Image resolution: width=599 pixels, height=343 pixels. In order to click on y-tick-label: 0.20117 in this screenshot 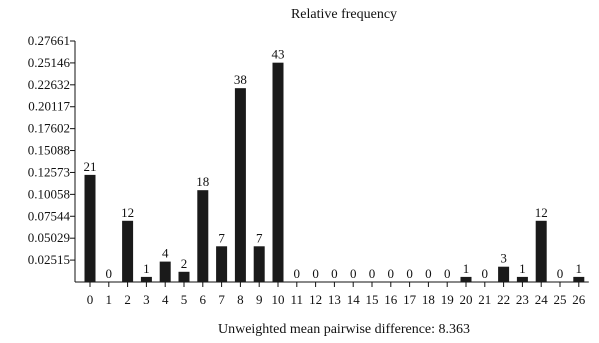, I will do `click(49, 106)`.